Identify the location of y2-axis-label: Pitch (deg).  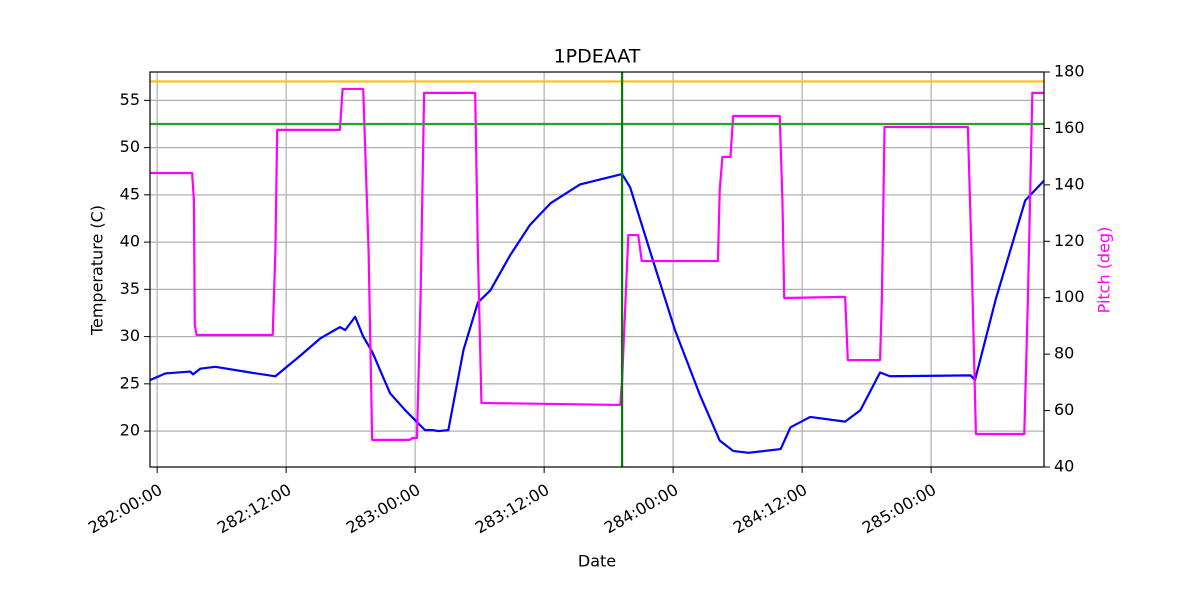
(1104, 270).